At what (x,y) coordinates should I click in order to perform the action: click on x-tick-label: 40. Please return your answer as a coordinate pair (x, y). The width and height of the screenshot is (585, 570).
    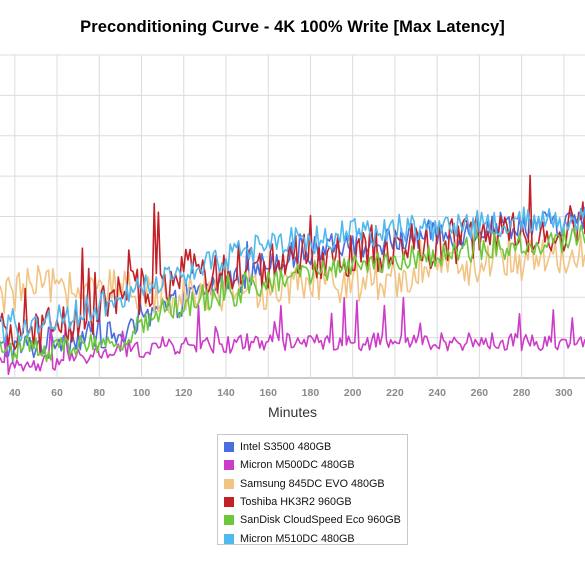
    Looking at the image, I should click on (15, 393).